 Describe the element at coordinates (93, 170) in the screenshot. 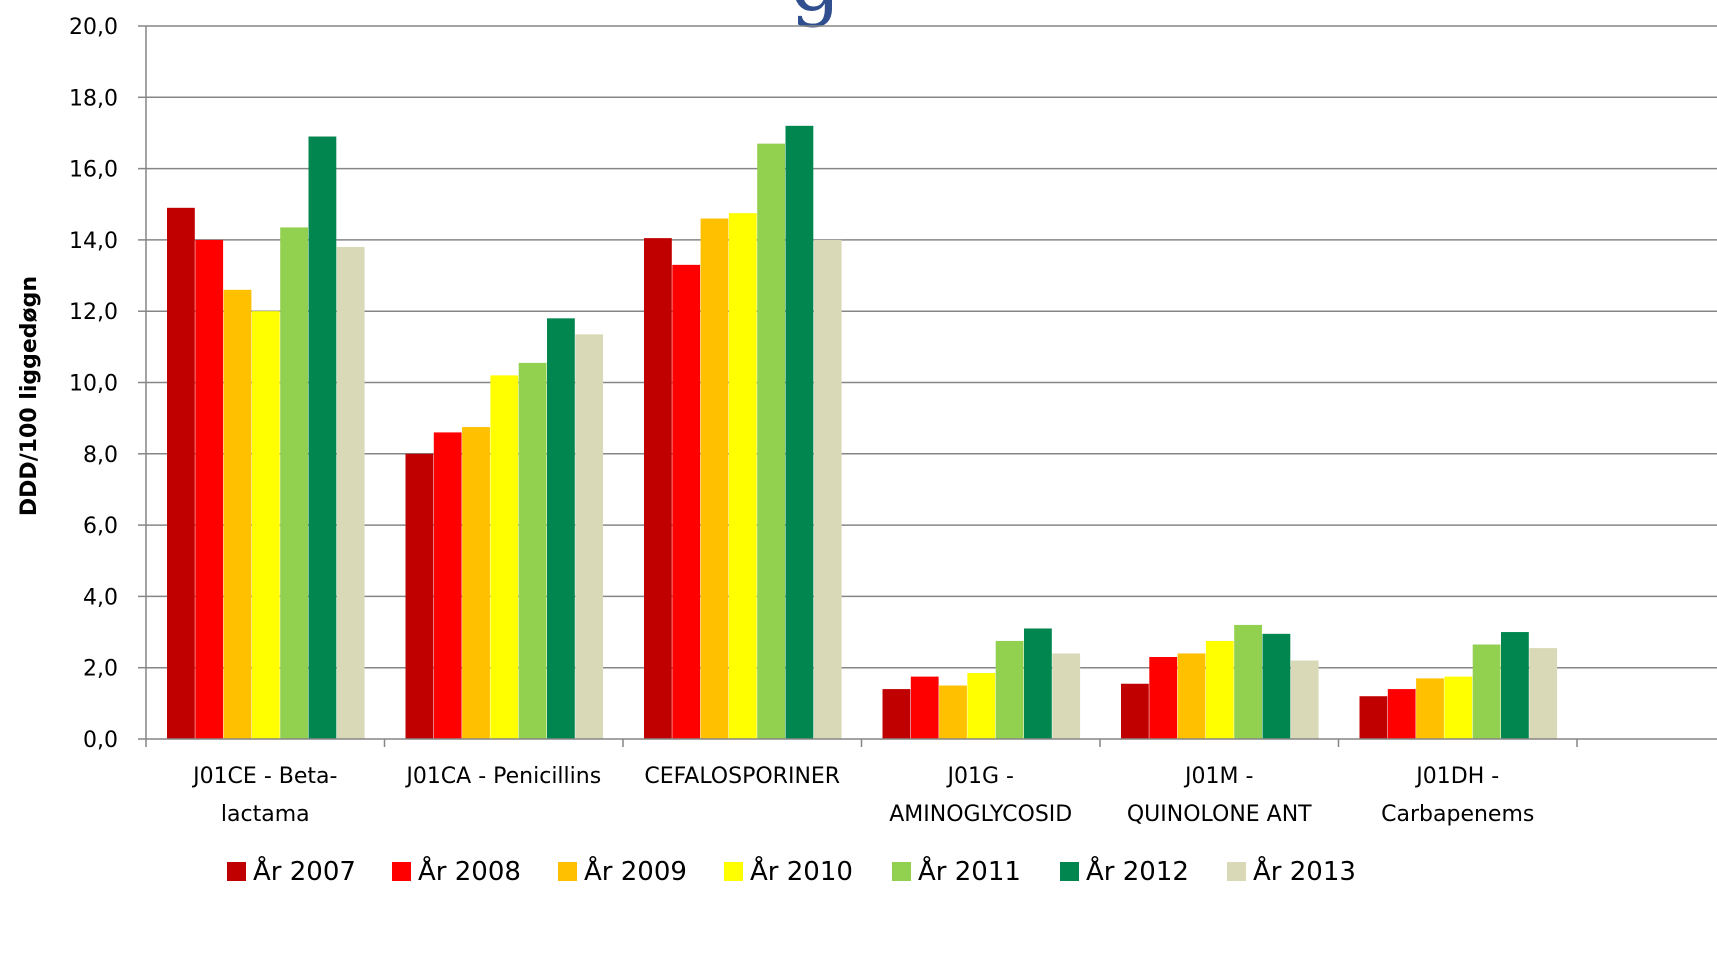

I see `y-tick-label: 16,0` at that location.